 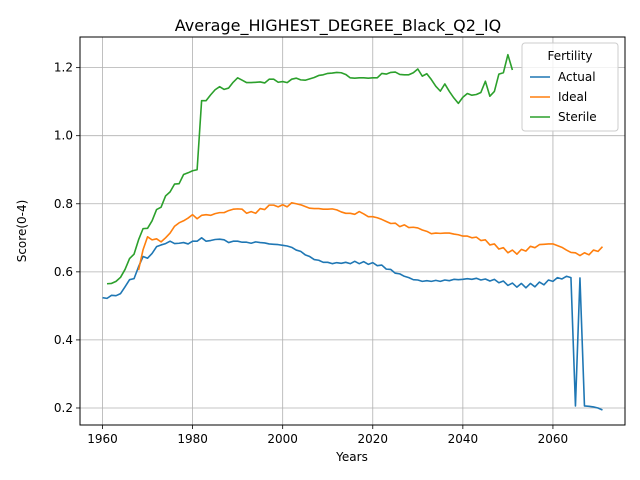 I want to click on legend-title: Fertility, so click(x=569, y=56).